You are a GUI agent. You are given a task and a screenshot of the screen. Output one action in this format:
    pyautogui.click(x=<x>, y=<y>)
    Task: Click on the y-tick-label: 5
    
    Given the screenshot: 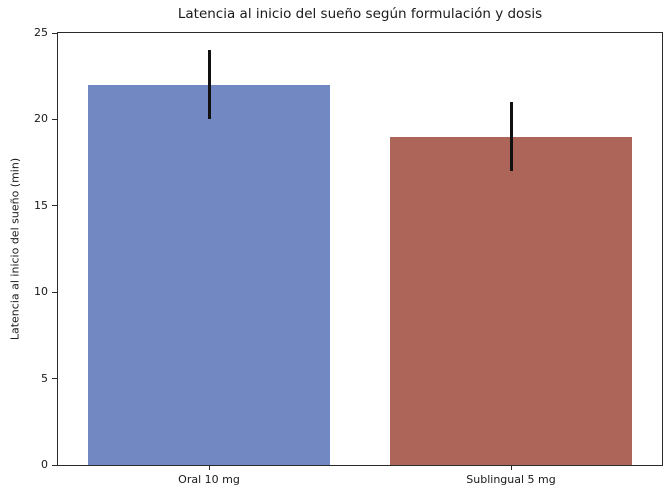 What is the action you would take?
    pyautogui.click(x=44, y=378)
    